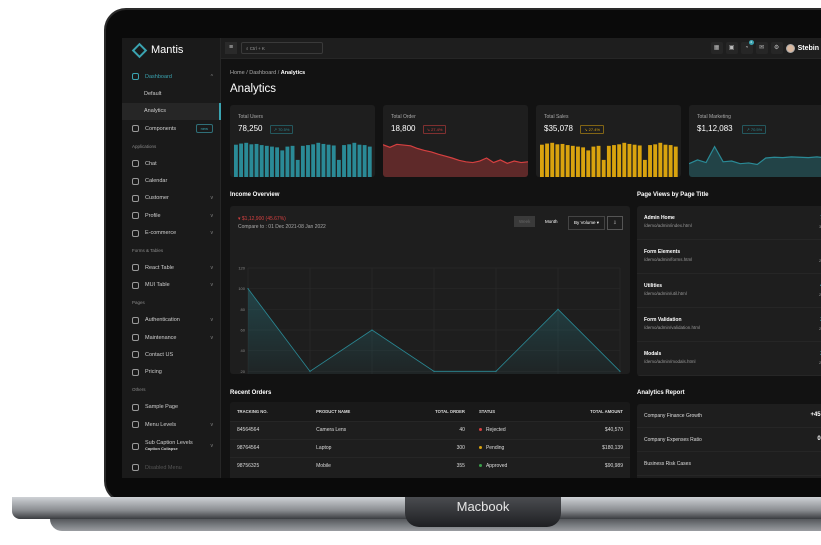 The image size is (821, 545). Describe the element at coordinates (161, 449) in the screenshot. I see `sidebar-item-caption: Caption Collapse` at that location.